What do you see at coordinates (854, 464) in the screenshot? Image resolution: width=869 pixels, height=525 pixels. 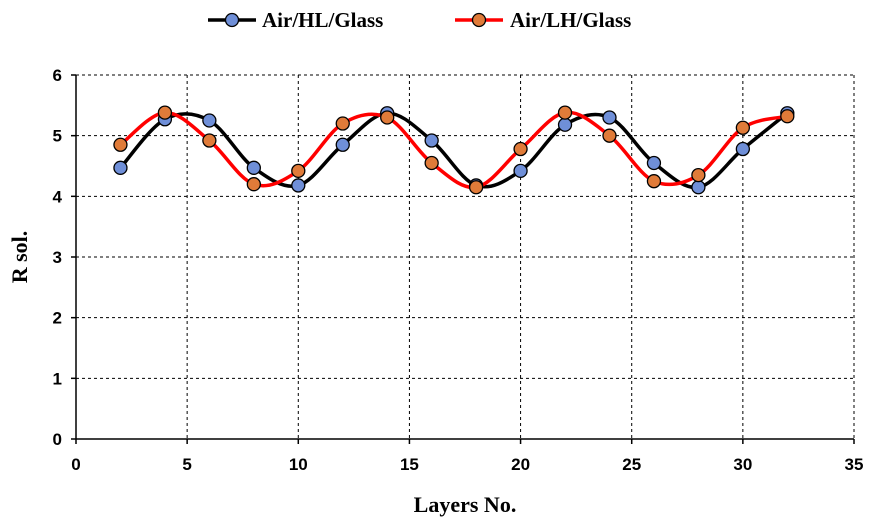 I see `x-tick-label: 35` at bounding box center [854, 464].